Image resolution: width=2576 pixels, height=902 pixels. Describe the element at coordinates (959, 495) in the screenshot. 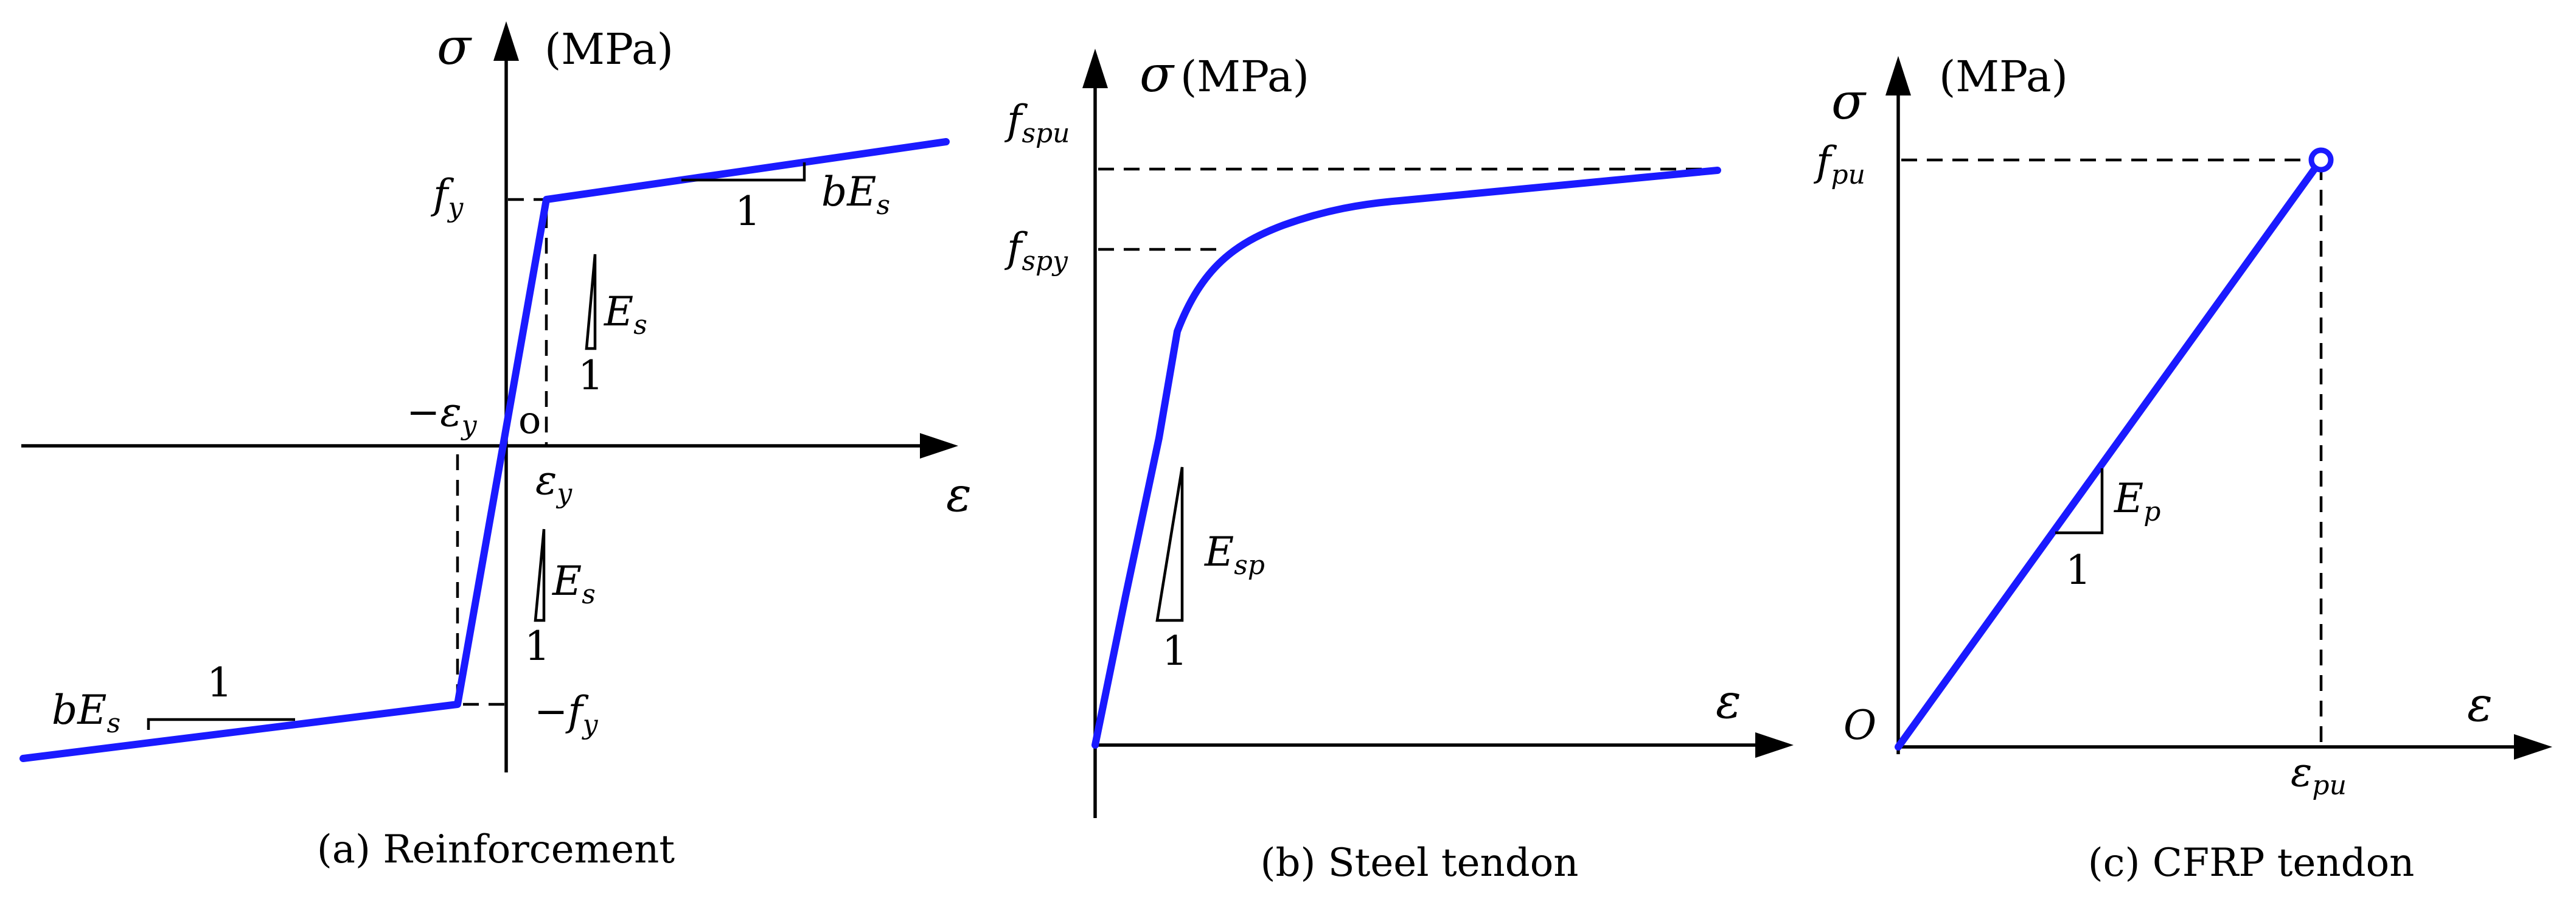

I see `a-epsilon-label: ε` at that location.